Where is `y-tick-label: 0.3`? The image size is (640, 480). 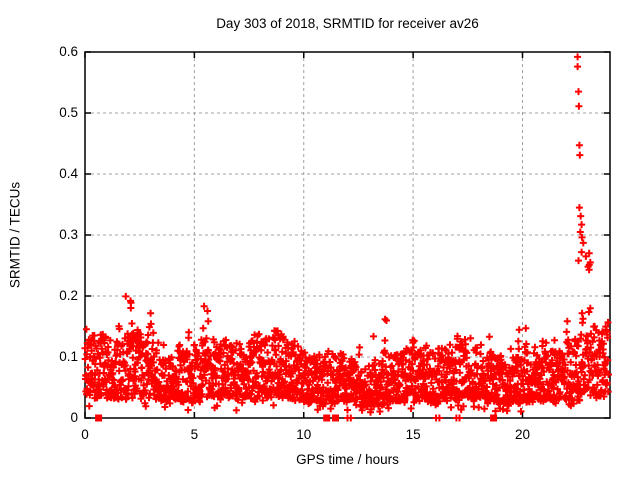
y-tick-label: 0.3 is located at coordinates (68, 234).